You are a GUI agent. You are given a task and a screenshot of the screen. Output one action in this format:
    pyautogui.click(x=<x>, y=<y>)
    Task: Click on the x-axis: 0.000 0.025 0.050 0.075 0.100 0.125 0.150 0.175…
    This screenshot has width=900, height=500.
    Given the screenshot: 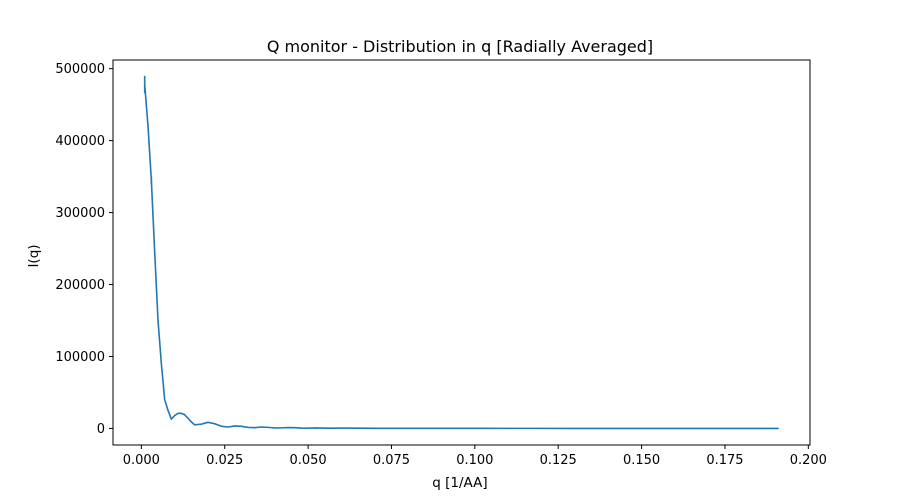 What is the action you would take?
    pyautogui.click(x=475, y=456)
    